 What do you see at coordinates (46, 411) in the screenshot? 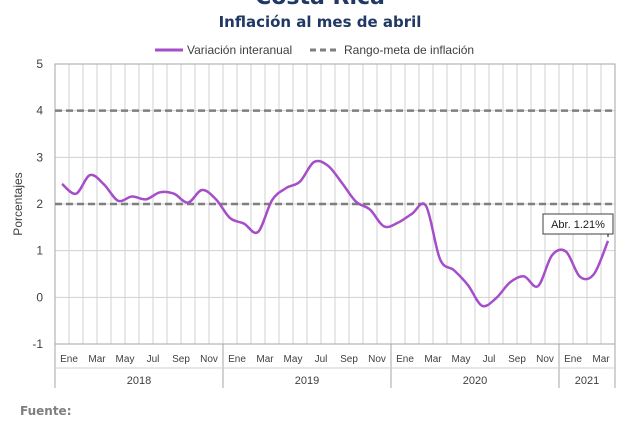
I see `source-label: Fuente:` at bounding box center [46, 411].